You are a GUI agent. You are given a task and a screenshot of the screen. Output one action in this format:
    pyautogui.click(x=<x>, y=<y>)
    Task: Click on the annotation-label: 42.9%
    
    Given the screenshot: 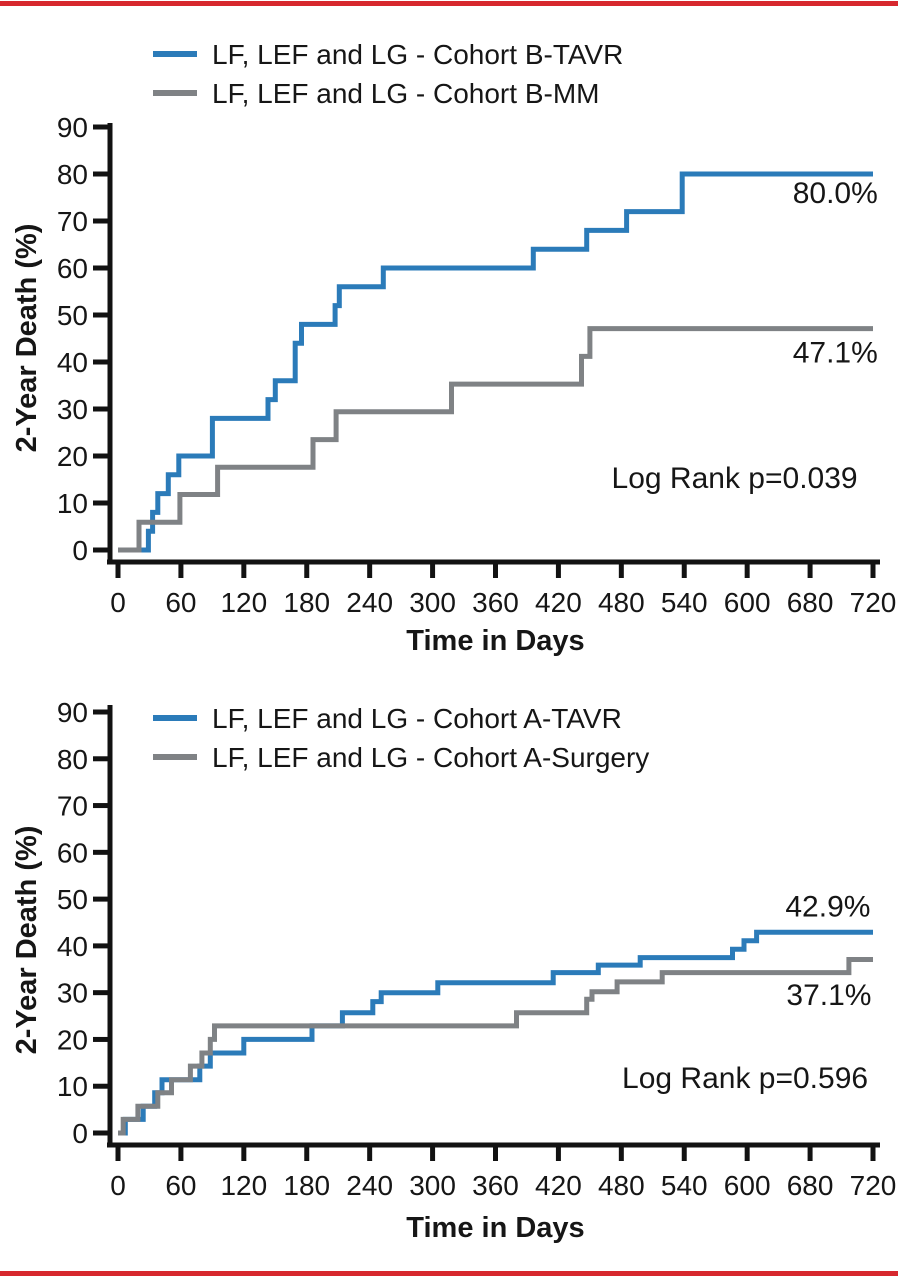 What is the action you would take?
    pyautogui.click(x=827, y=907)
    